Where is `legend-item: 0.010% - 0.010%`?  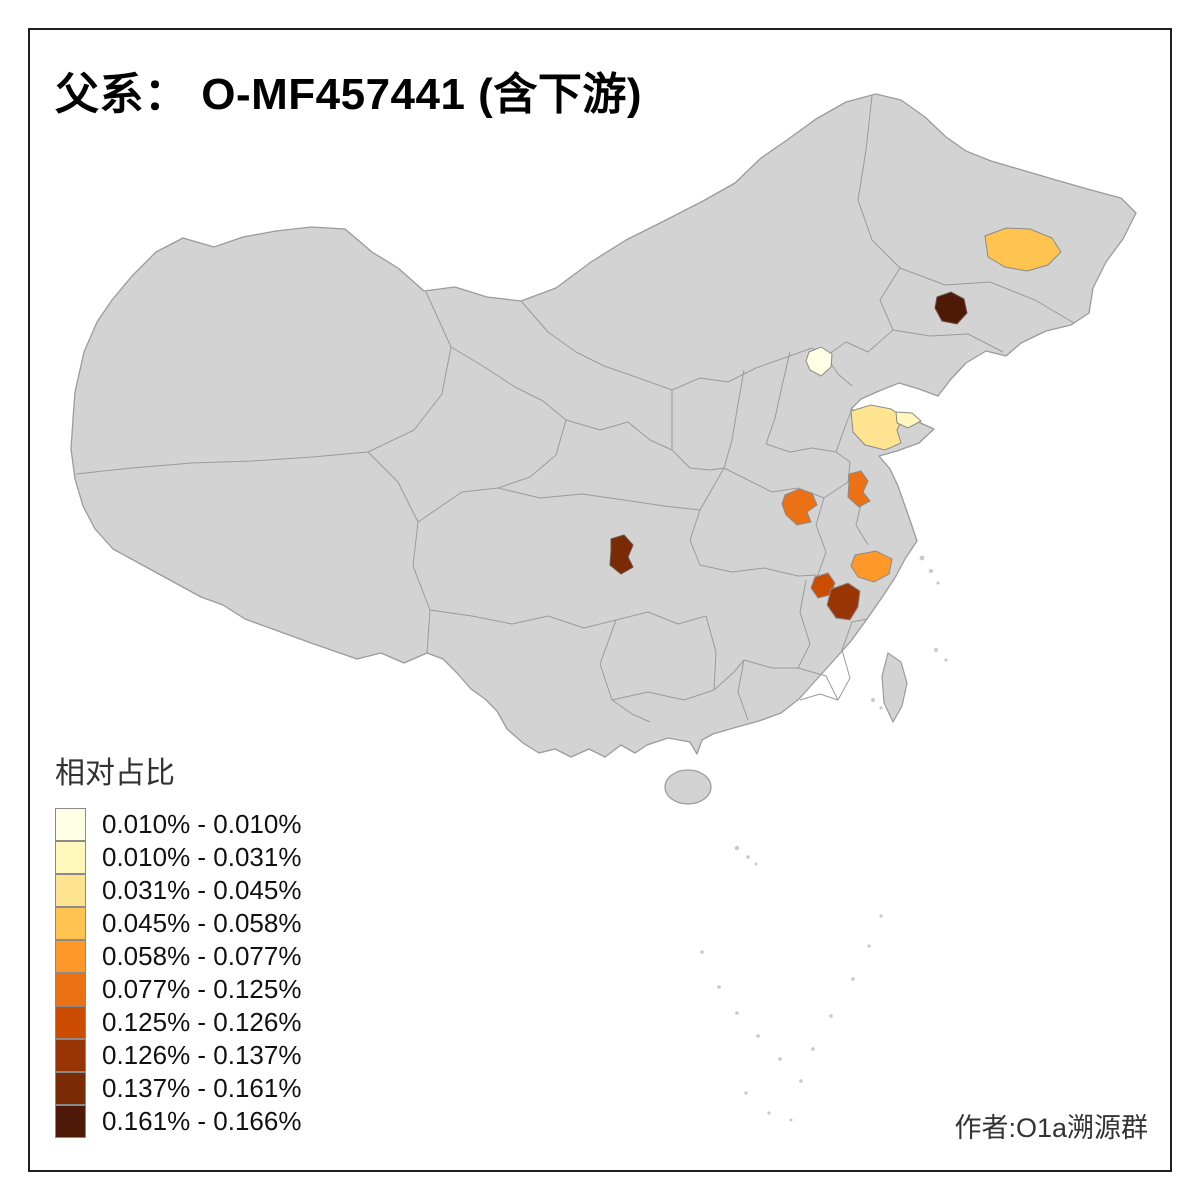
legend-item: 0.010% - 0.010% is located at coordinates (178, 824).